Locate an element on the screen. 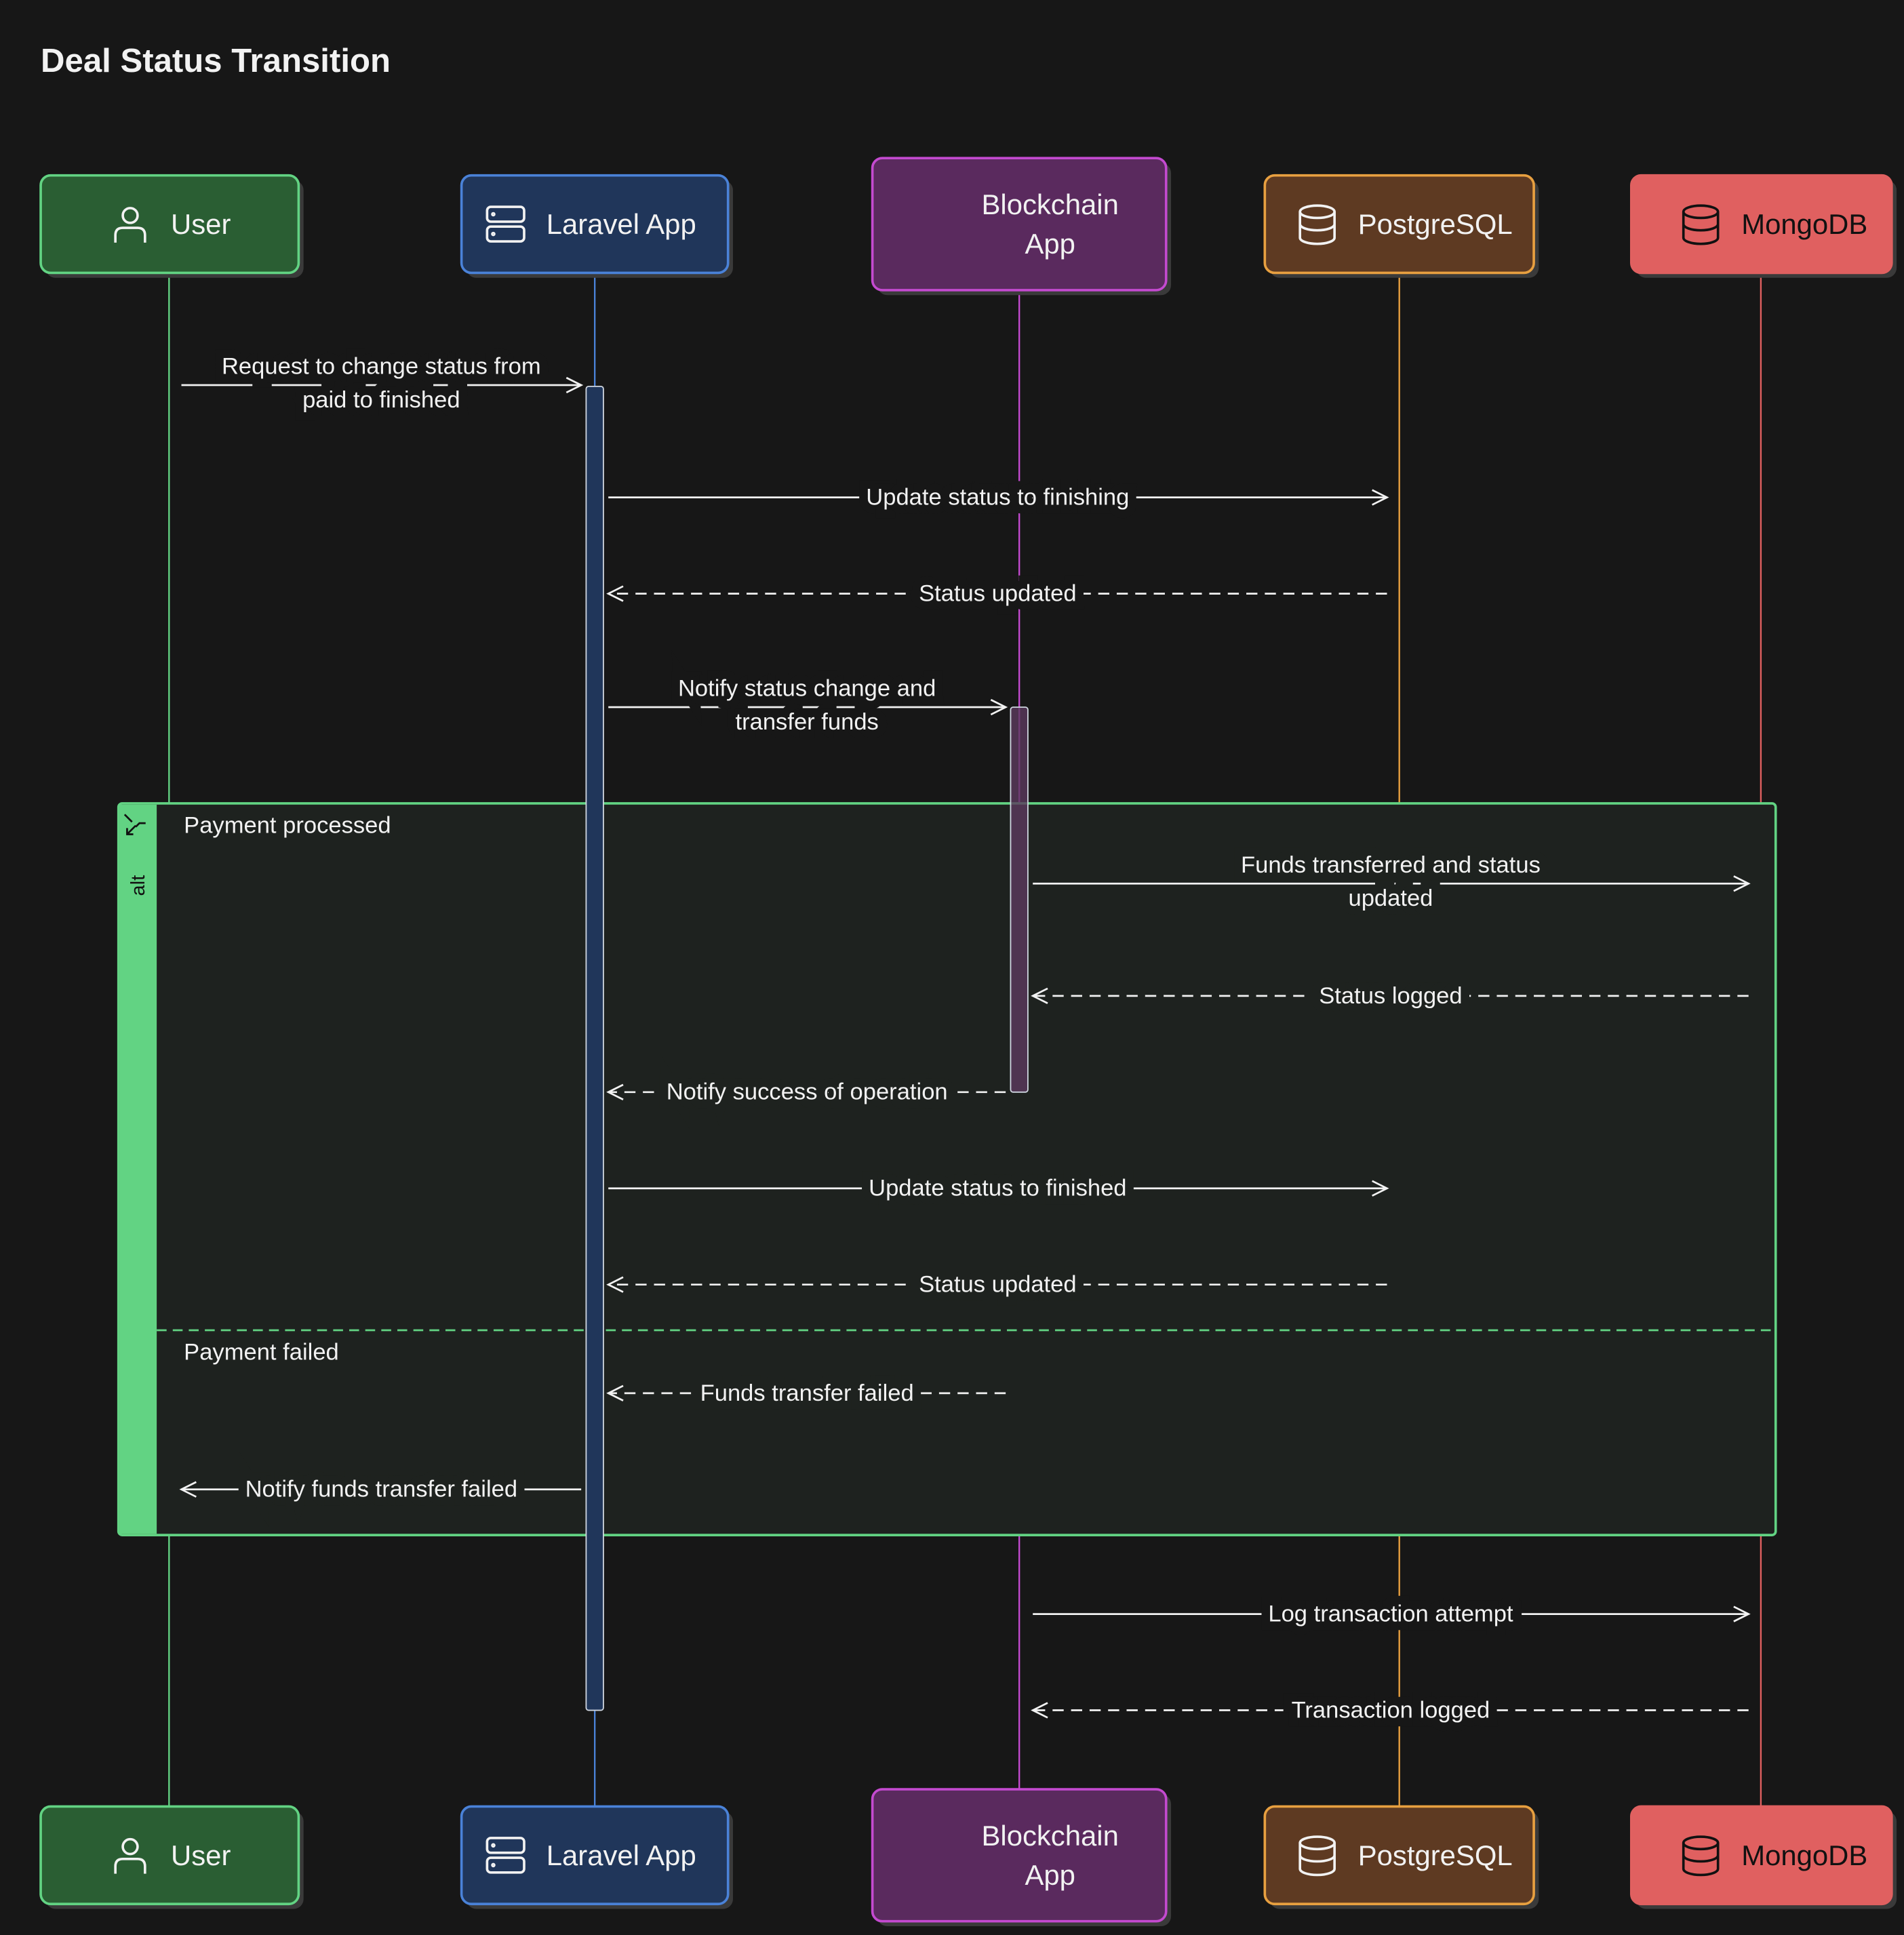 The image size is (1904, 1935). actor-top-mongodb: MongoDB is located at coordinates (1763, 226).